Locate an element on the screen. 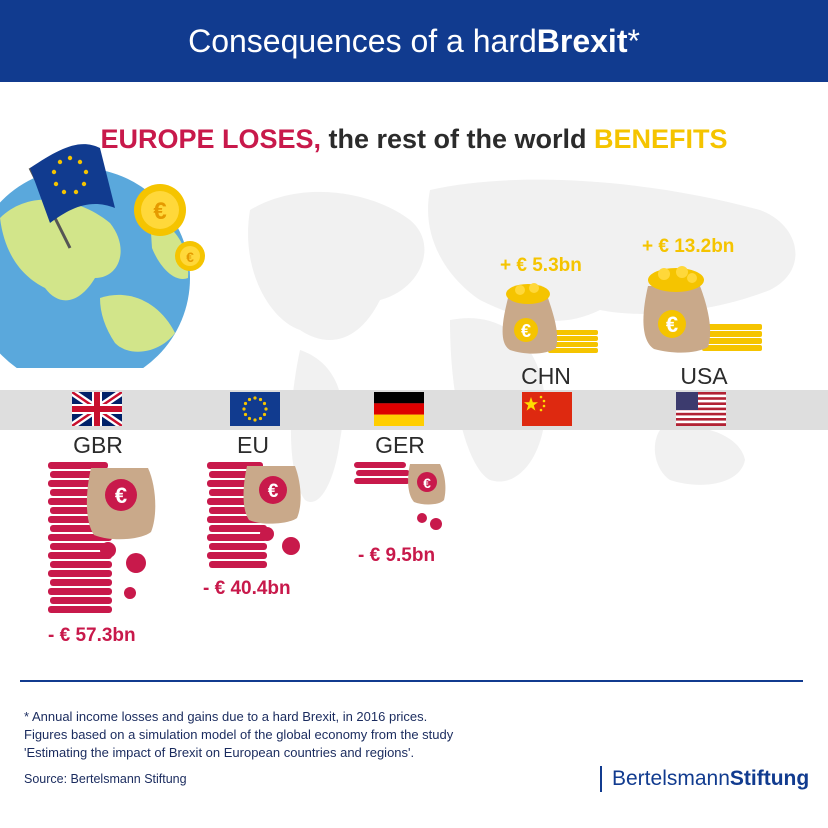 Image resolution: width=828 pixels, height=828 pixels. country-label-eu: EU is located at coordinates (253, 445).